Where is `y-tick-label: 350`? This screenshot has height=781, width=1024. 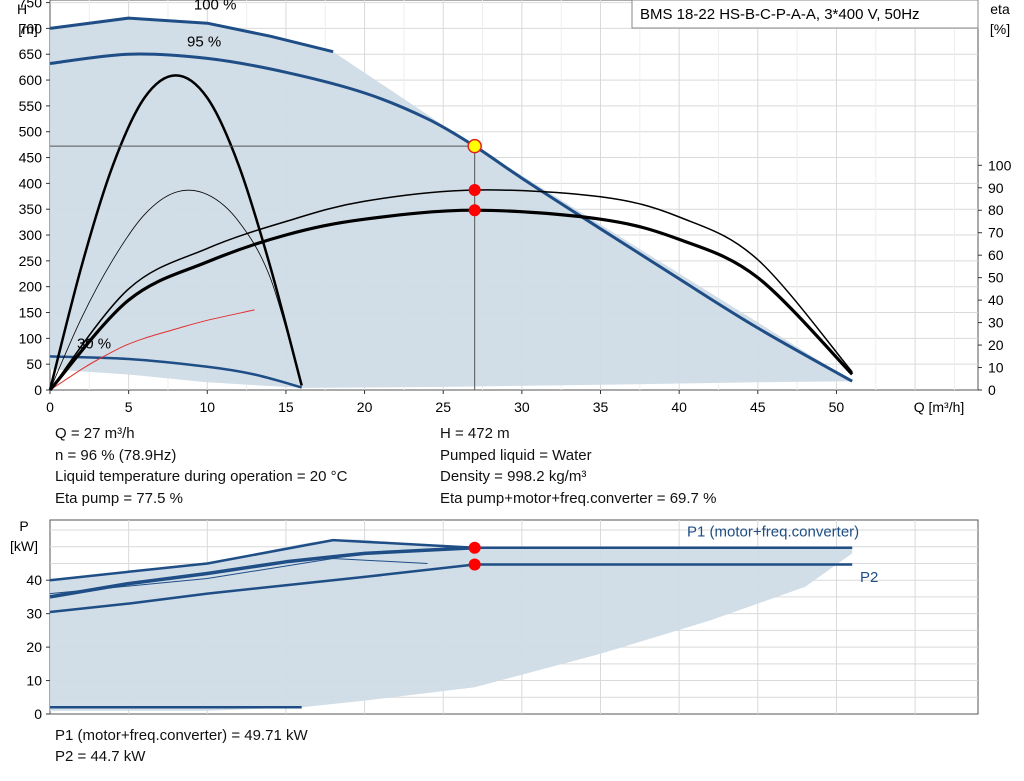
y-tick-label: 350 is located at coordinates (31, 209).